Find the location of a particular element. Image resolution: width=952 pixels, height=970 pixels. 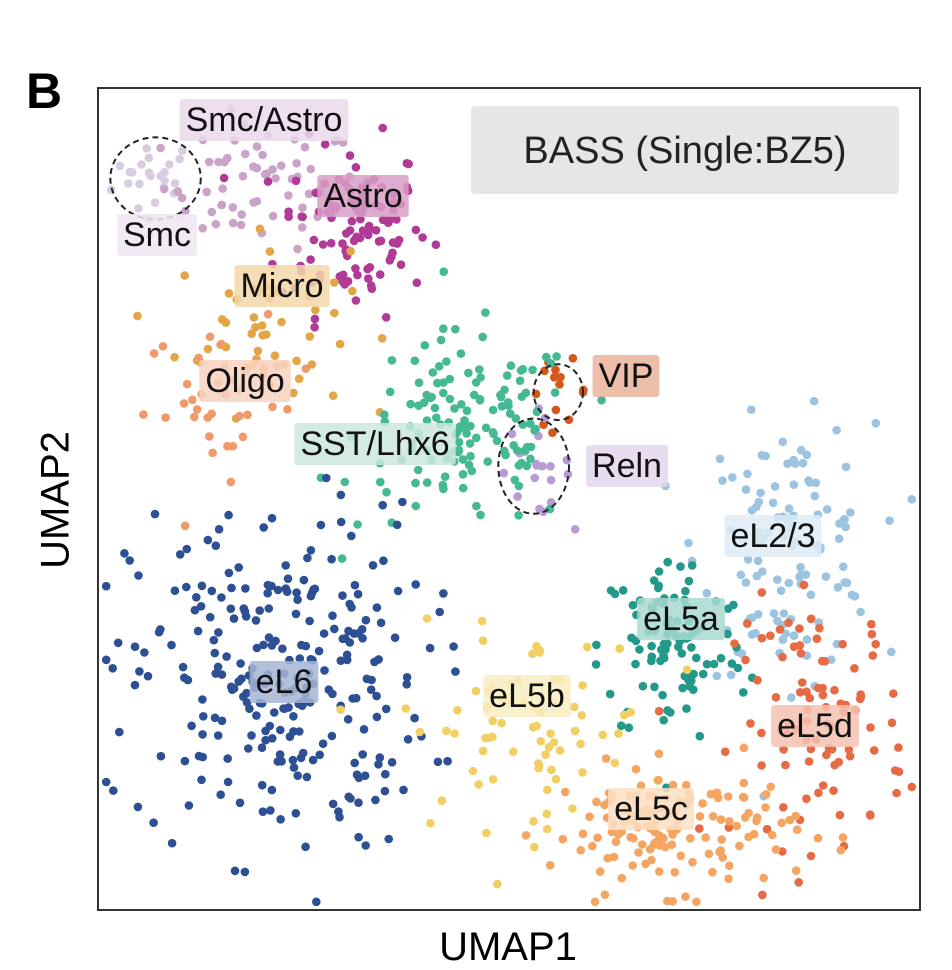

cluster-label-el5d: eL5d is located at coordinates (815, 726).